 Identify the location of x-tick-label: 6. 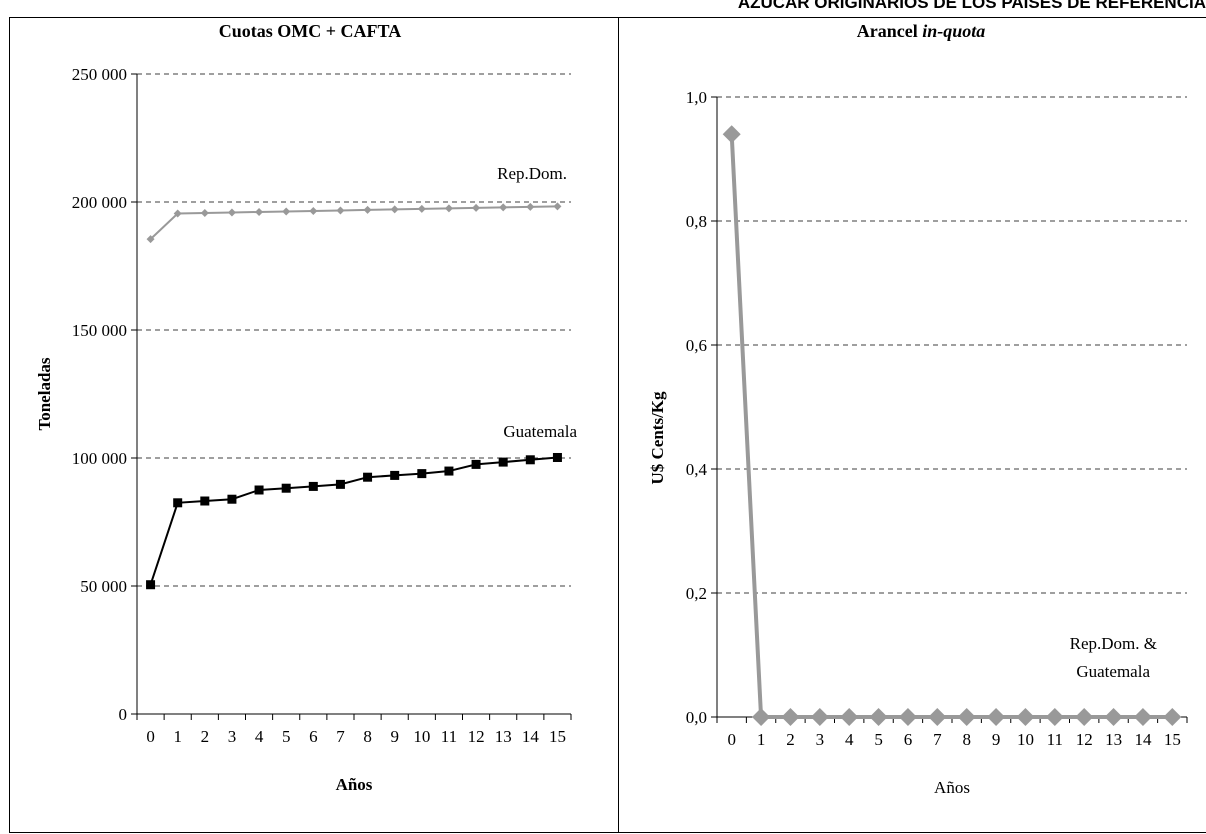
(313, 736).